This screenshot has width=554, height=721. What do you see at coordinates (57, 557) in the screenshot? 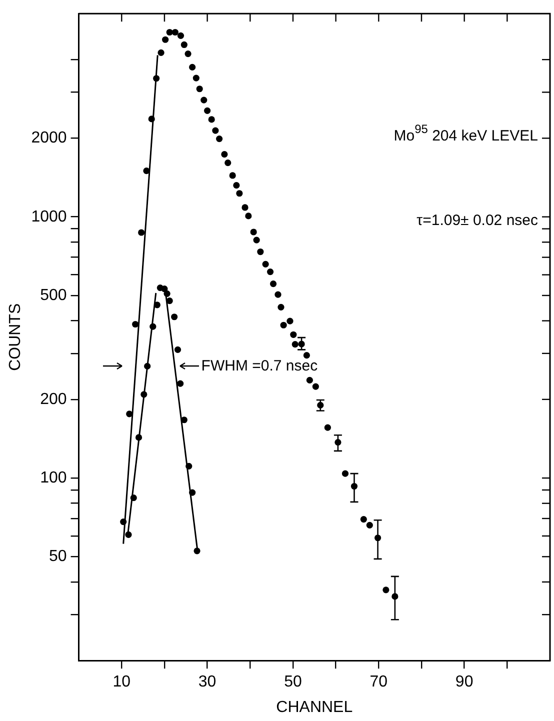
I see `y-tick-label: 50` at bounding box center [57, 557].